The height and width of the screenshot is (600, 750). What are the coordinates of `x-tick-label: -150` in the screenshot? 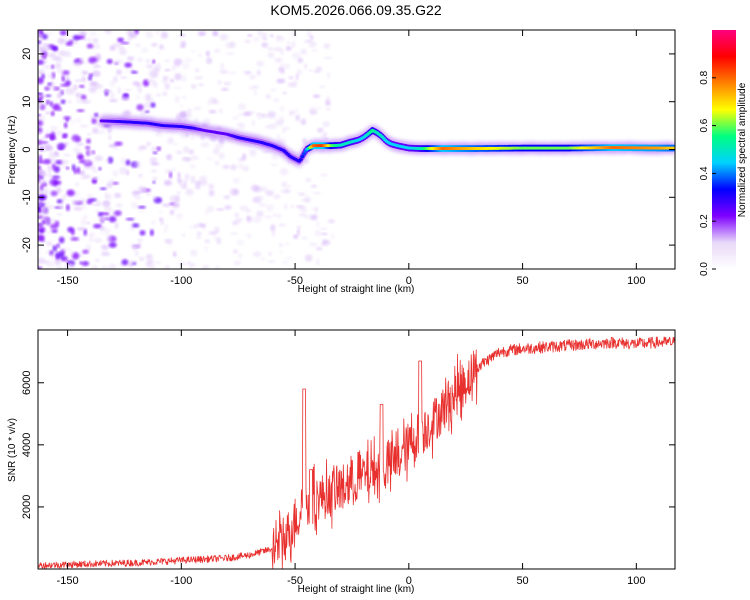 It's located at (68, 281).